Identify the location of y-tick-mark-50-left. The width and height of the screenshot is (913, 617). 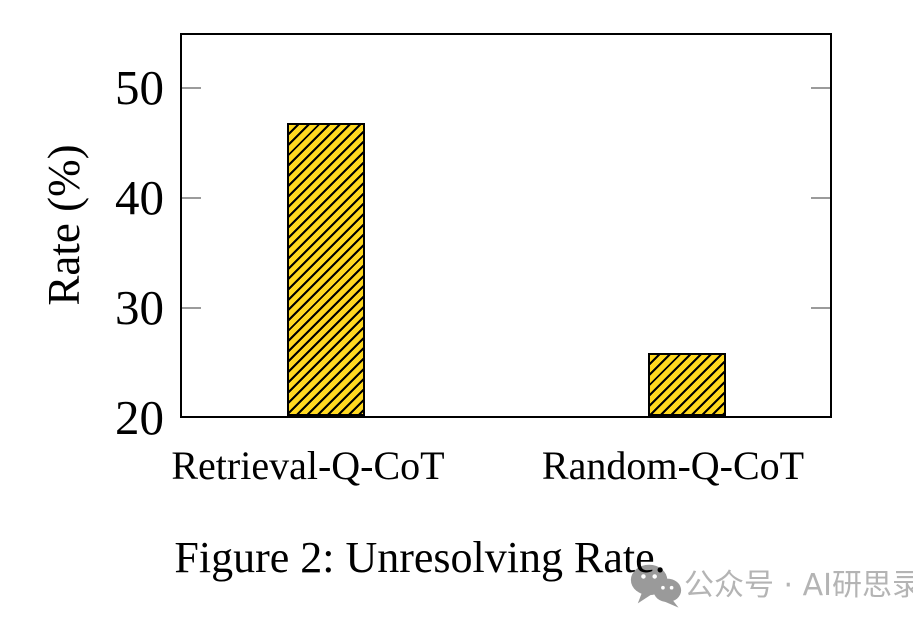
(191, 88).